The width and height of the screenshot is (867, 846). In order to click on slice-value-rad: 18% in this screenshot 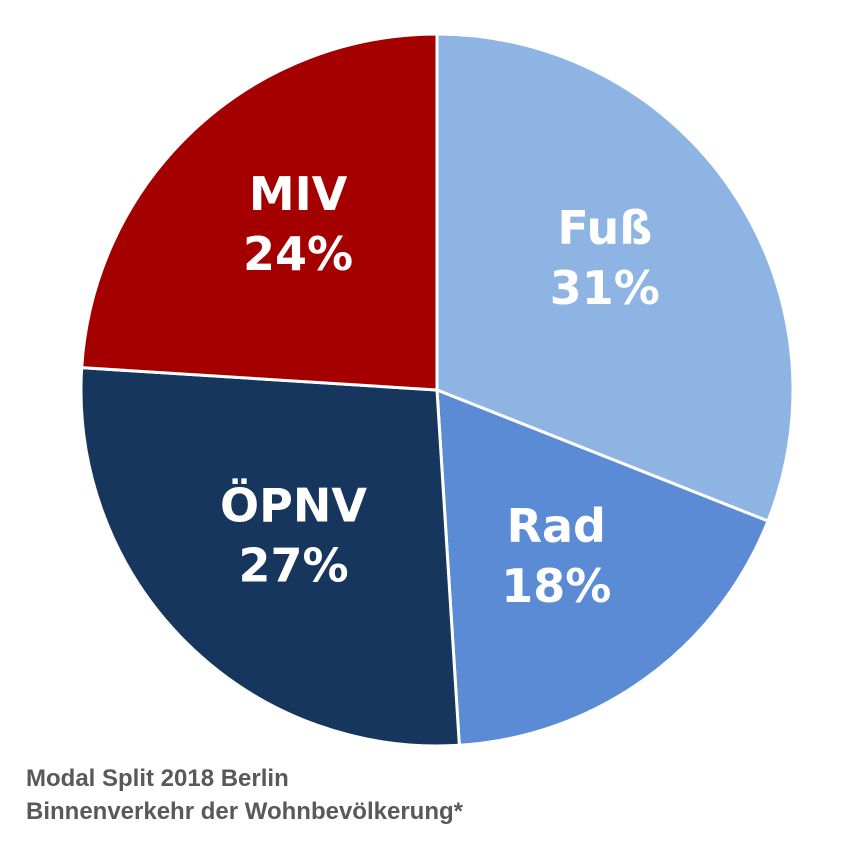, I will do `click(556, 586)`.